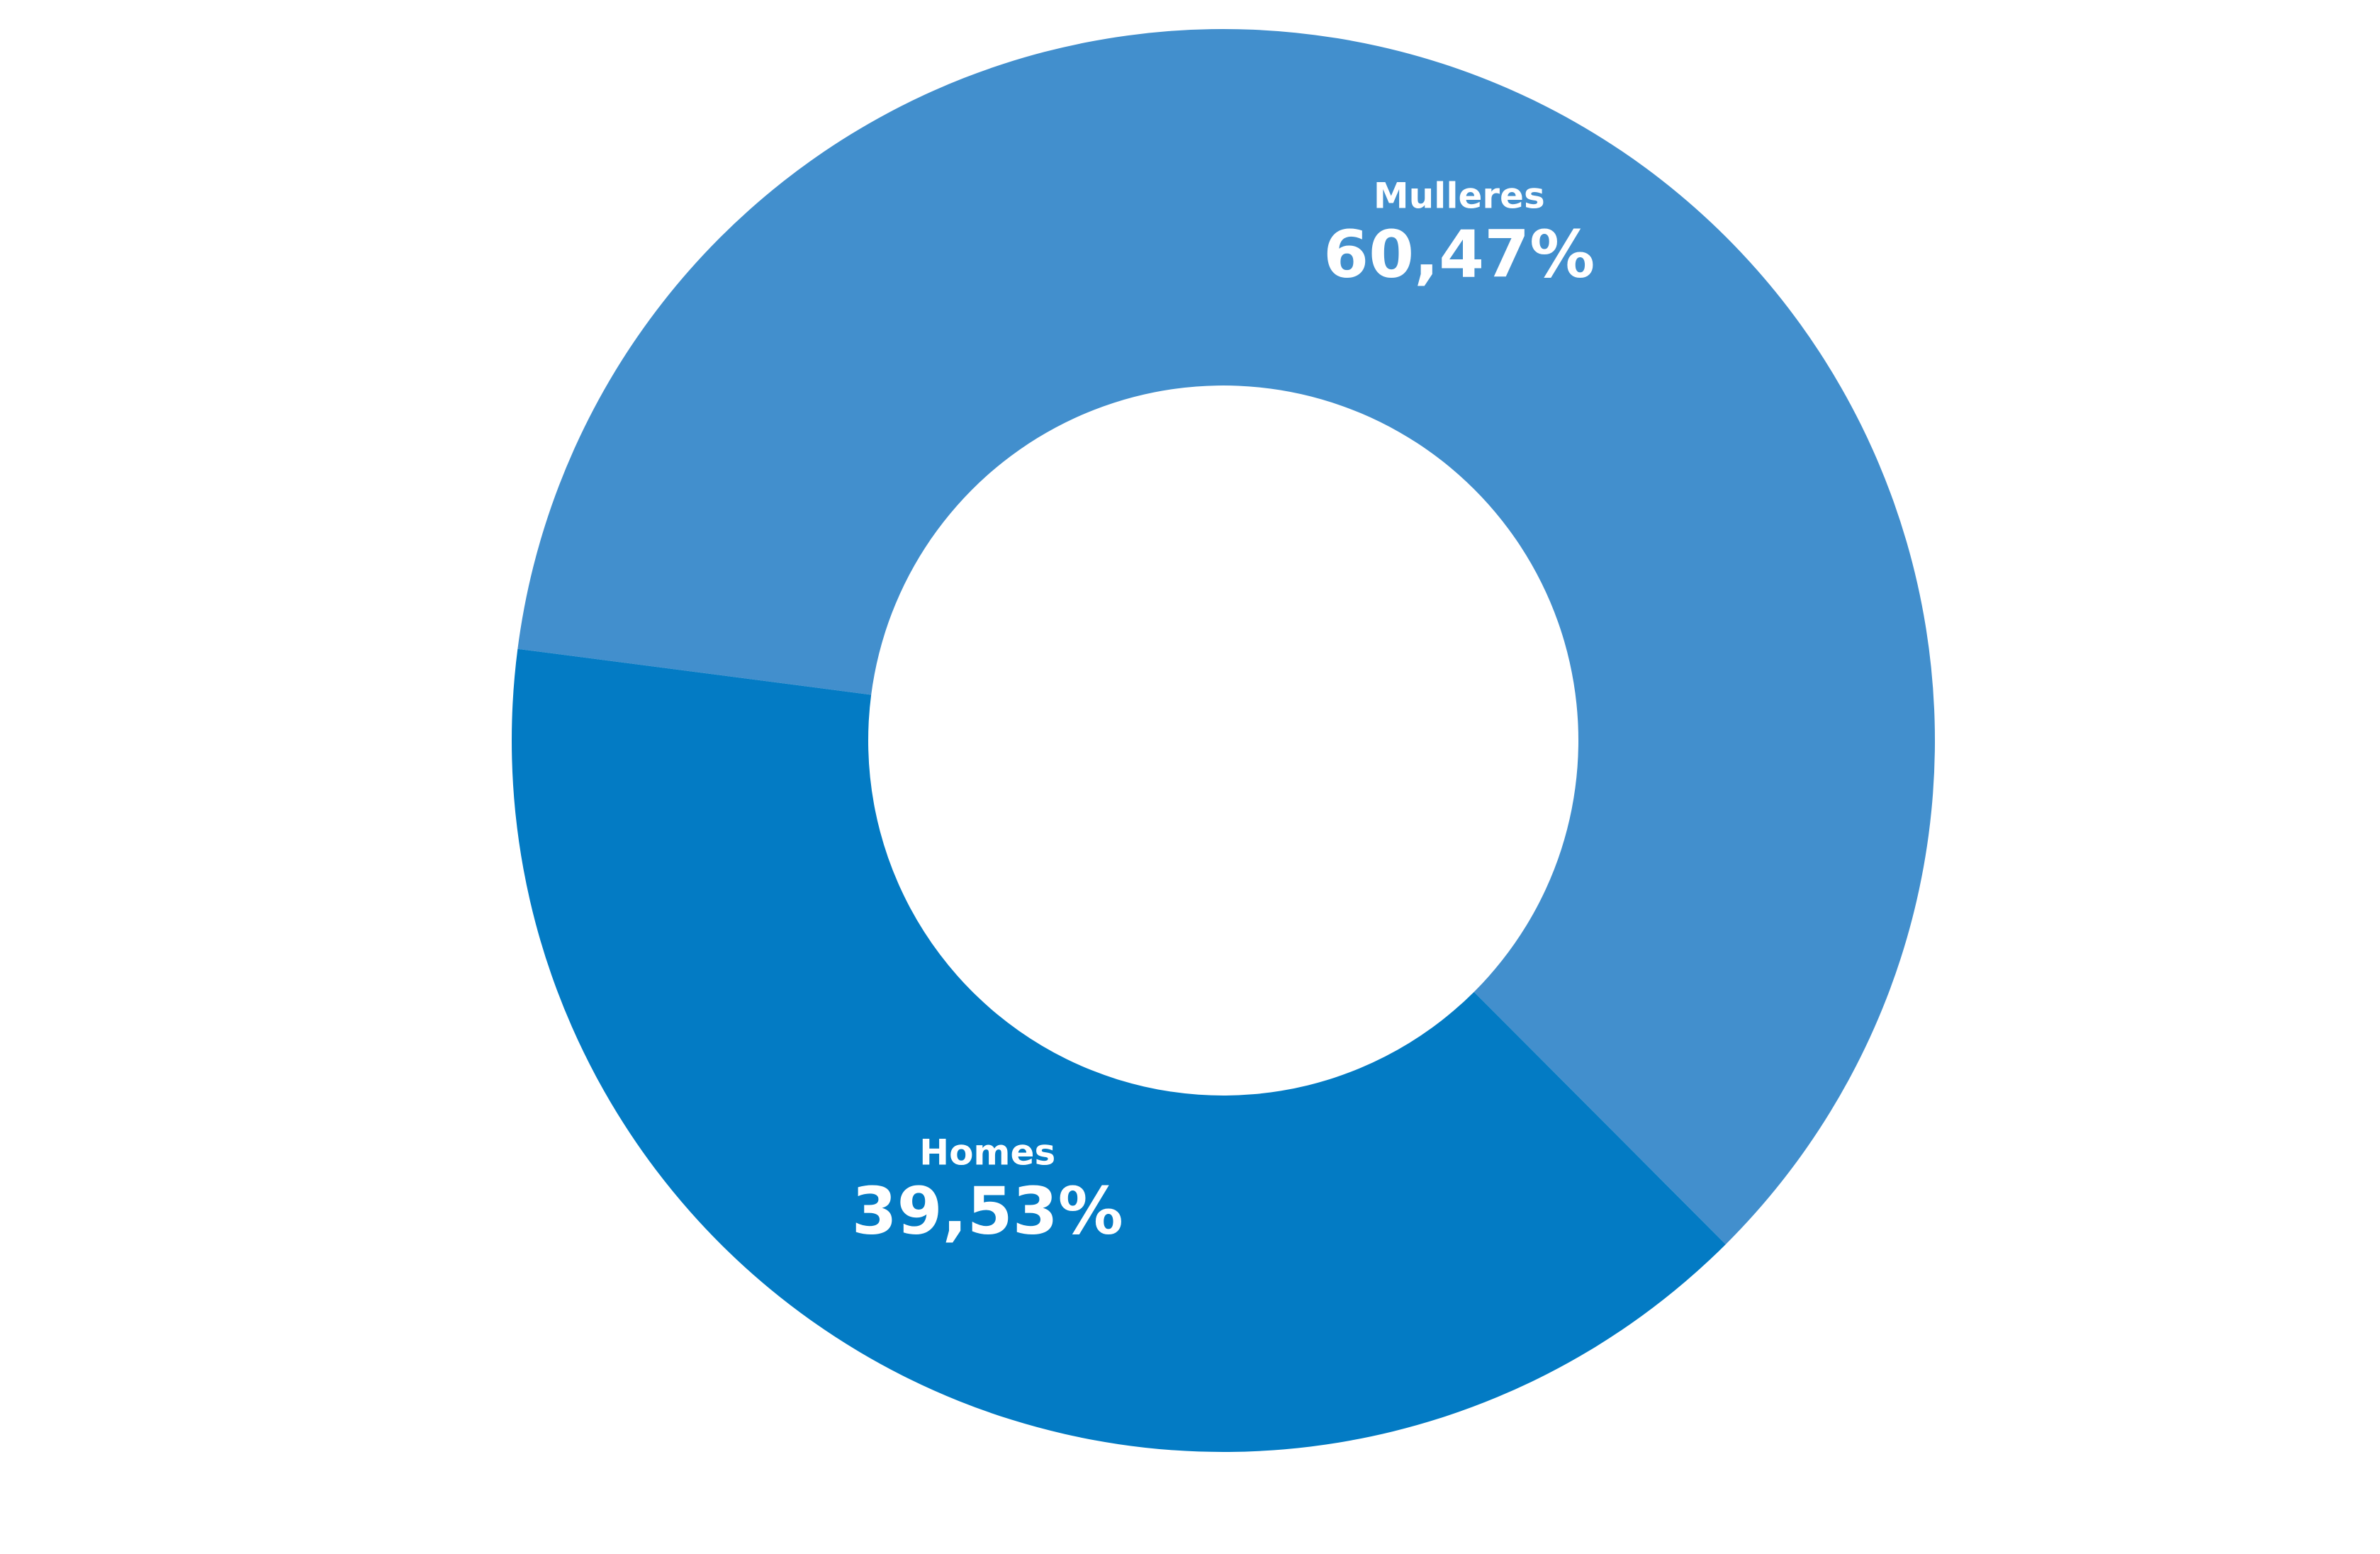 The width and height of the screenshot is (2380, 1554). What do you see at coordinates (987, 1152) in the screenshot?
I see `slice-label: Homes` at bounding box center [987, 1152].